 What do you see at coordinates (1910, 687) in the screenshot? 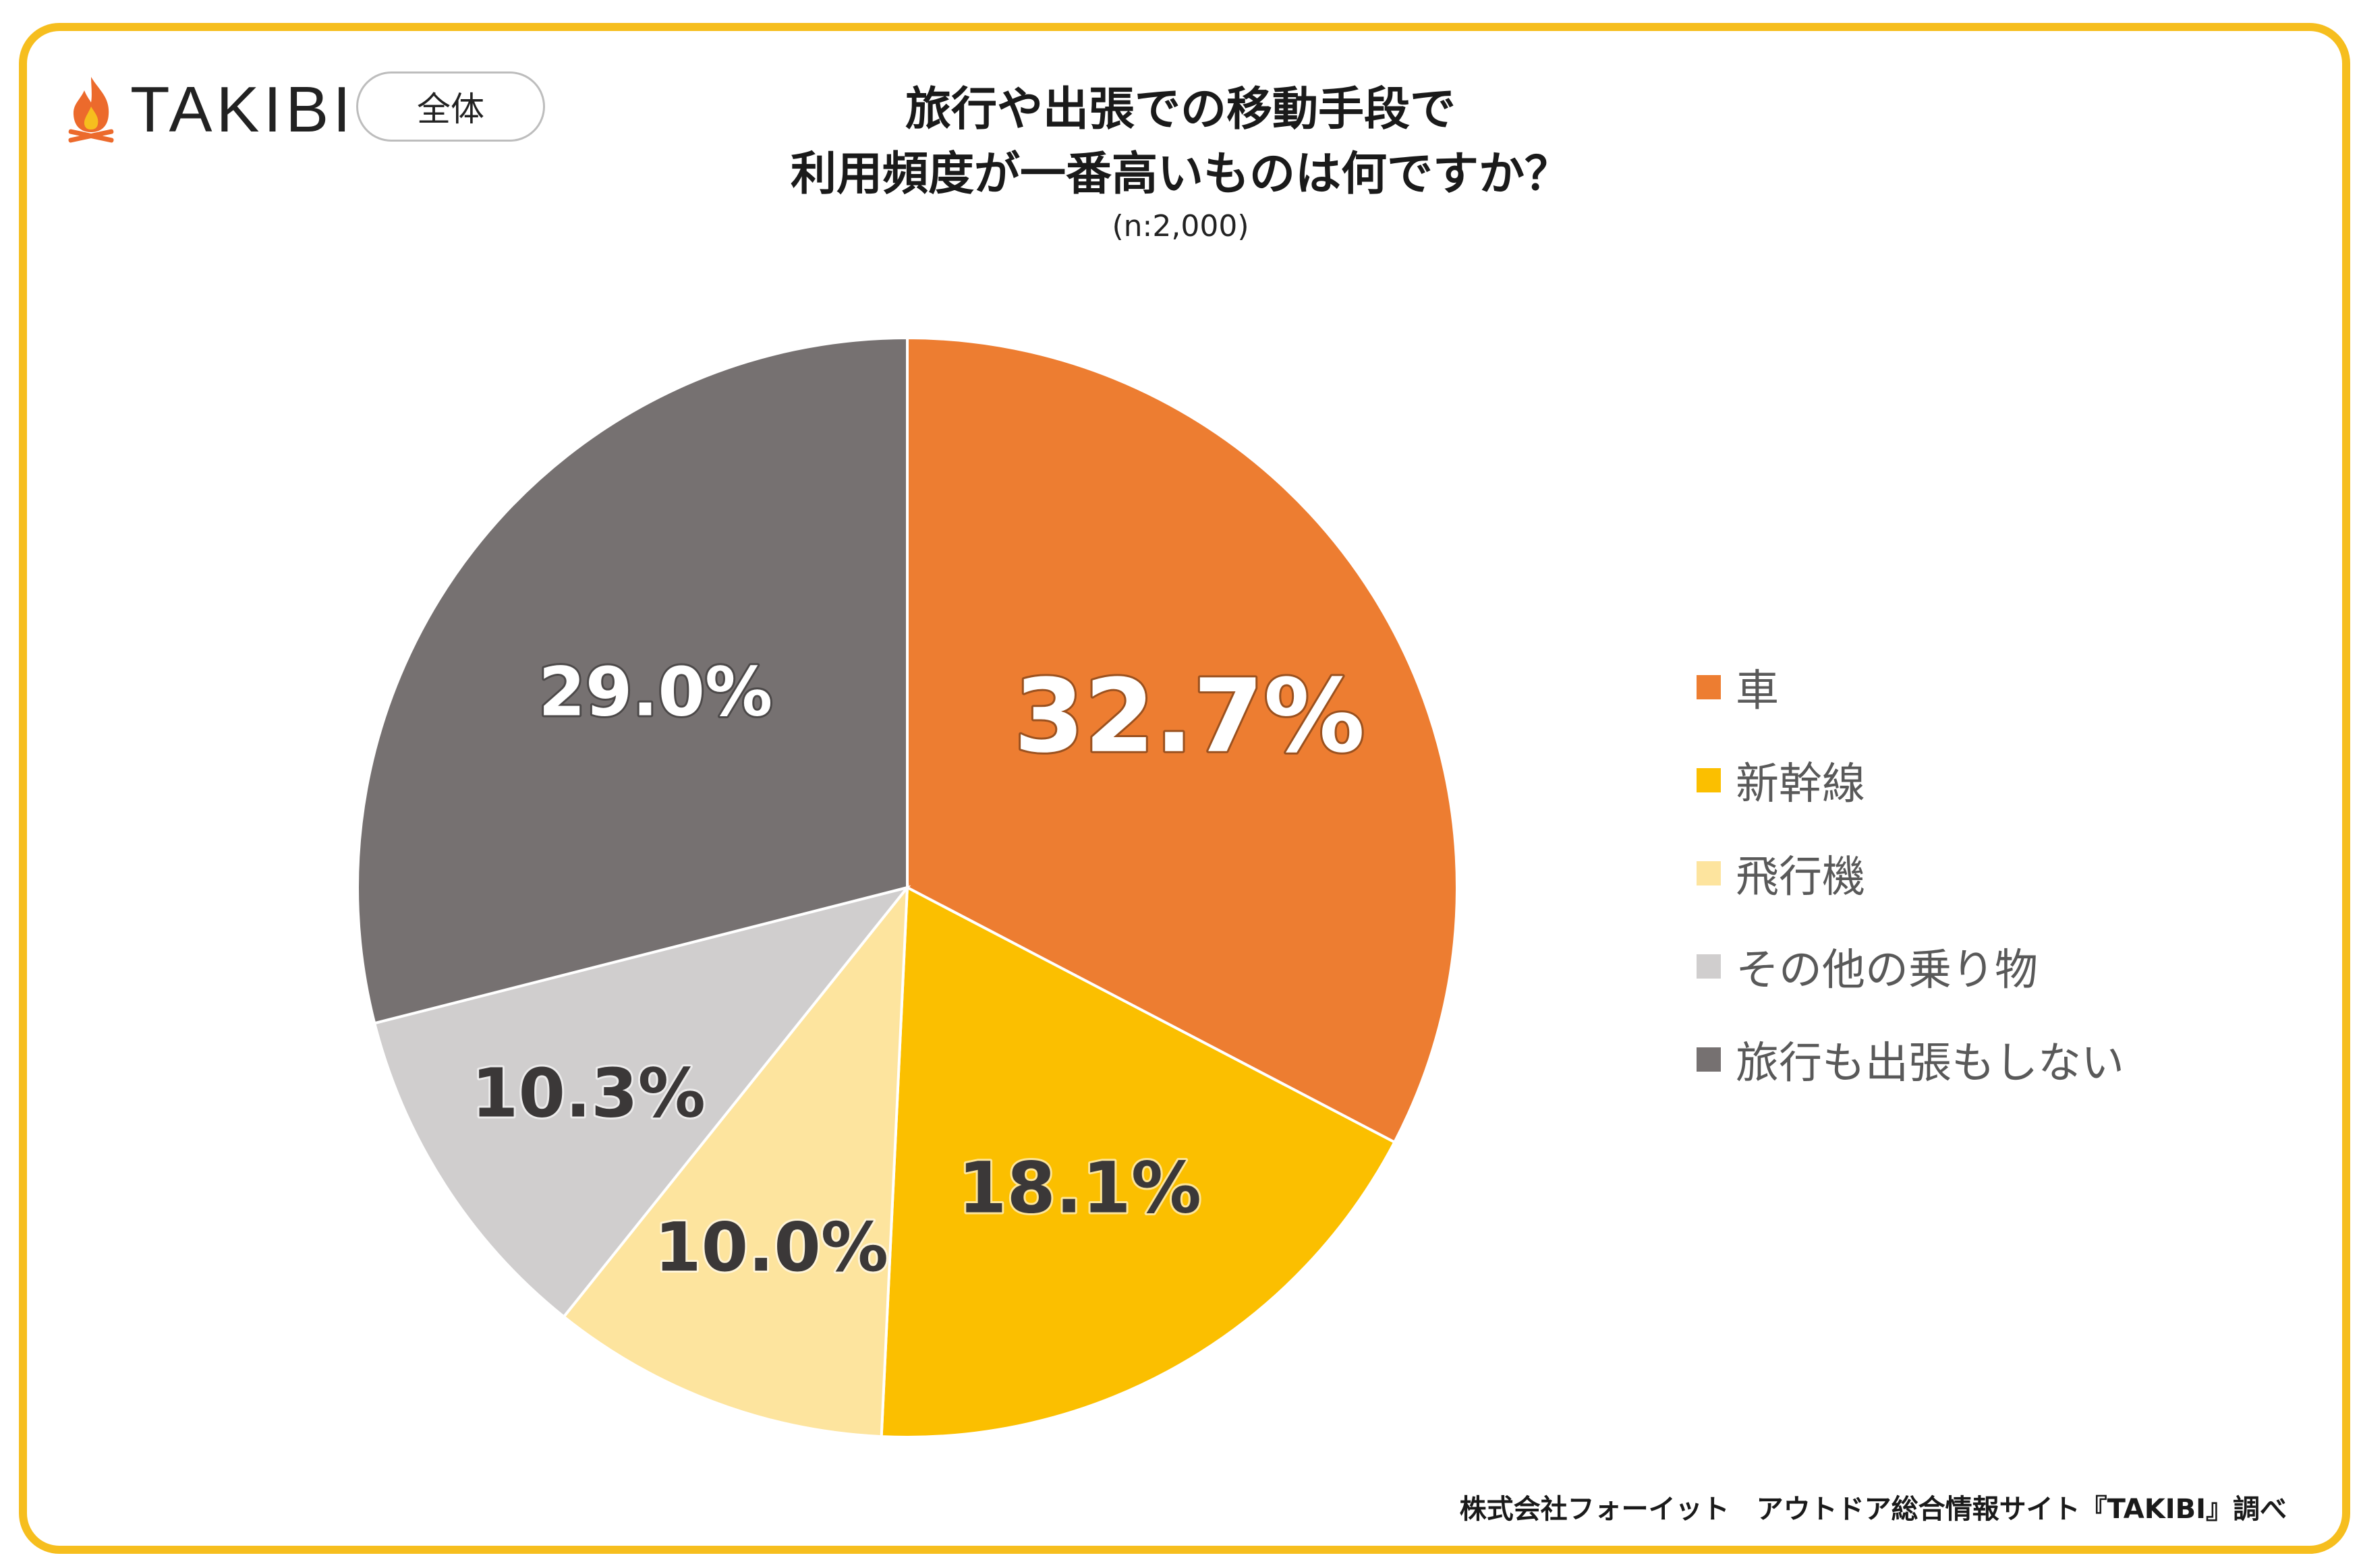
I see `legend-item-1: 車` at bounding box center [1910, 687].